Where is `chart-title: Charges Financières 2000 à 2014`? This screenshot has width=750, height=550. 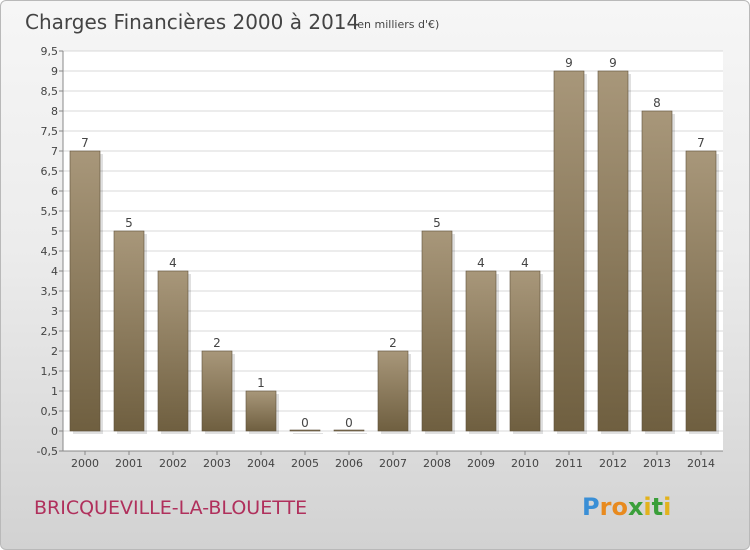
chart-title: Charges Financières 2000 à 2014 is located at coordinates (192, 22).